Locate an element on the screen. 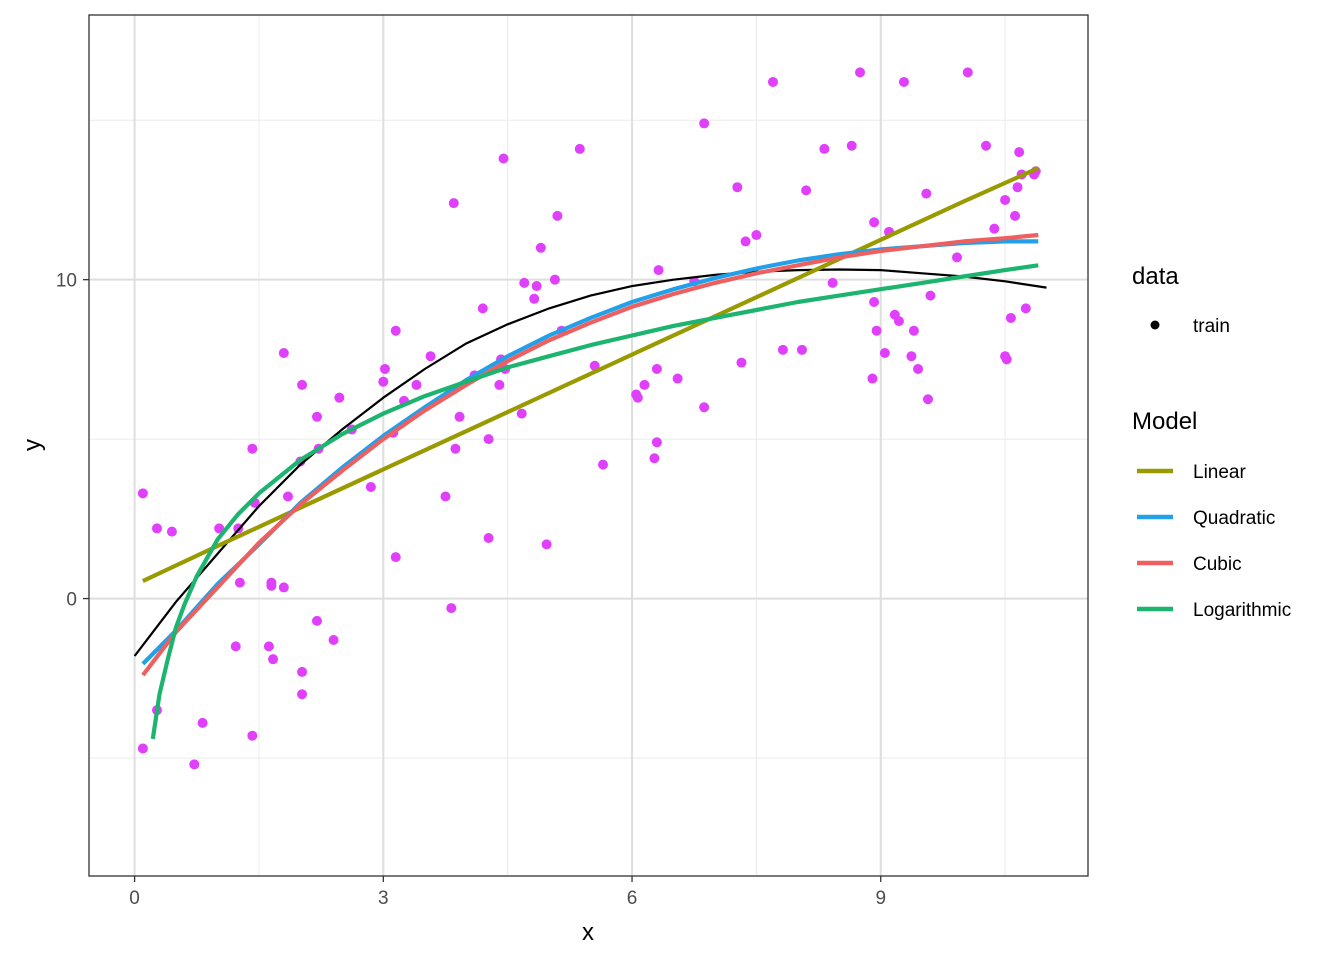  legend-model-title: Model is located at coordinates (1164, 421).